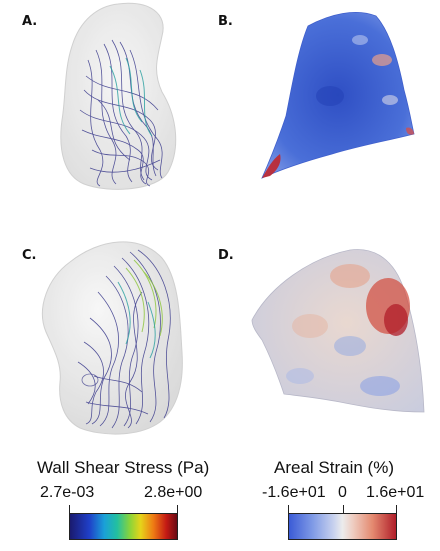  I want to click on streamline-highlight-c, so click(144, 298).